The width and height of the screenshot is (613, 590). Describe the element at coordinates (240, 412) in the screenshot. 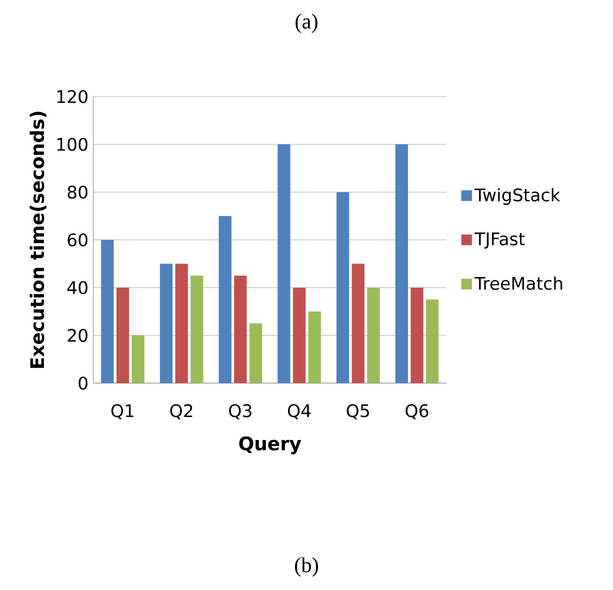

I see `x-tick-label: Q3` at that location.